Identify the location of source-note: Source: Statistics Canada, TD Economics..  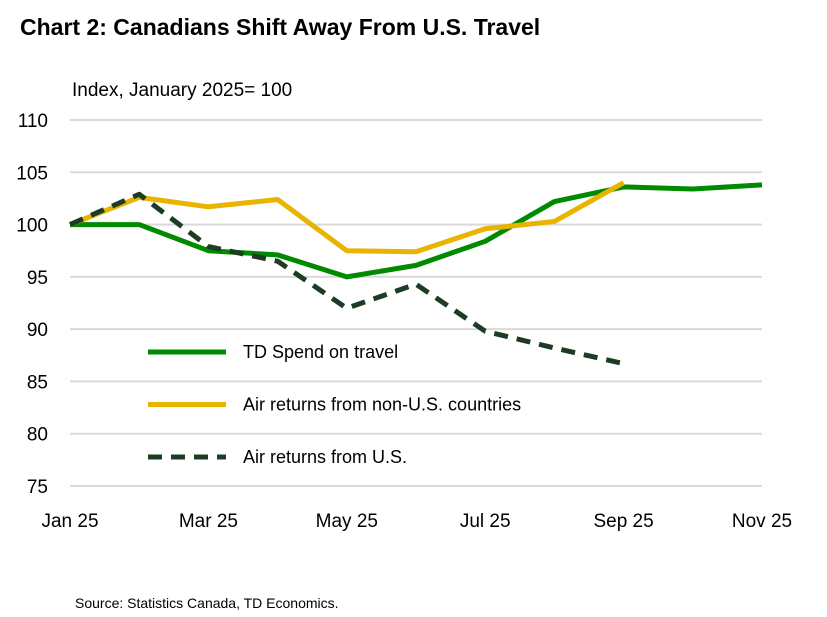
(207, 603).